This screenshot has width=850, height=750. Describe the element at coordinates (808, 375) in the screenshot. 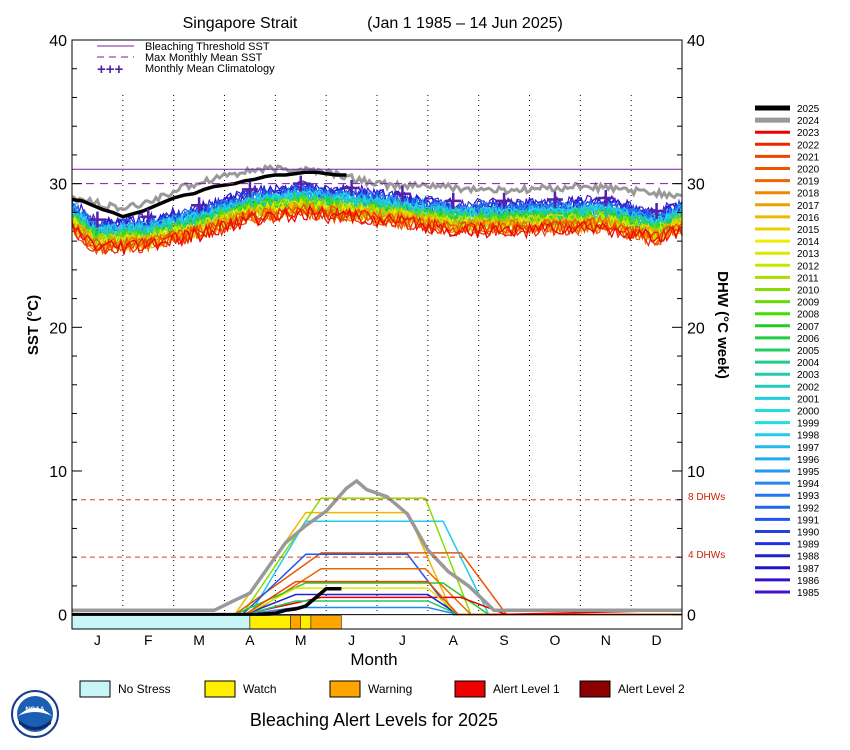

I see `year-legend-label-2003: 2003` at that location.